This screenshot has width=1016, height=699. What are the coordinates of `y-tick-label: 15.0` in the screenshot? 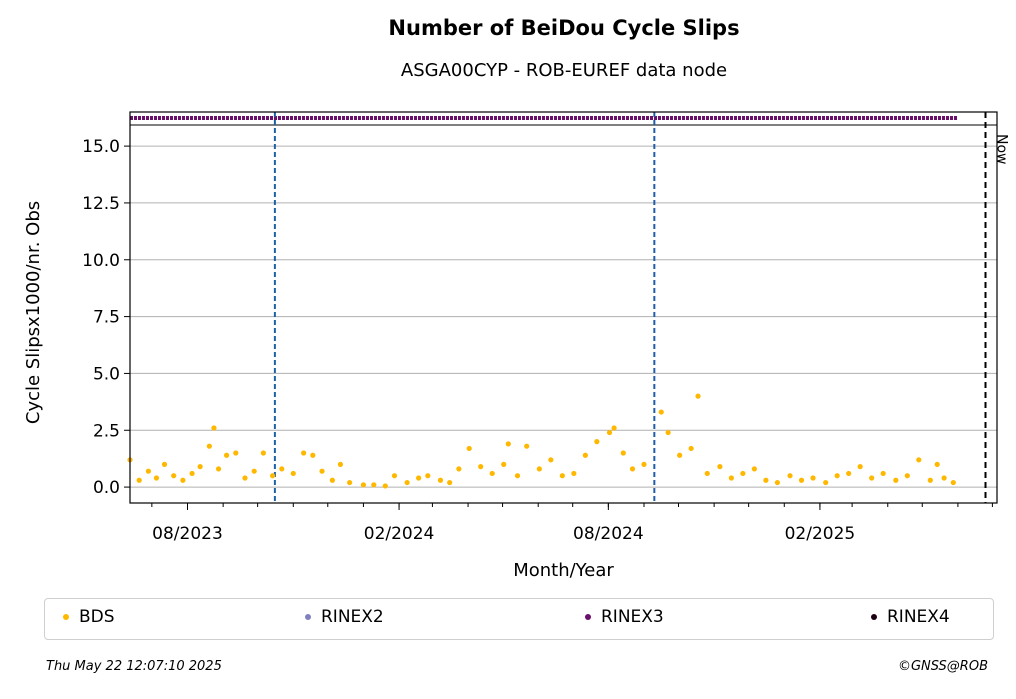 It's located at (101, 147).